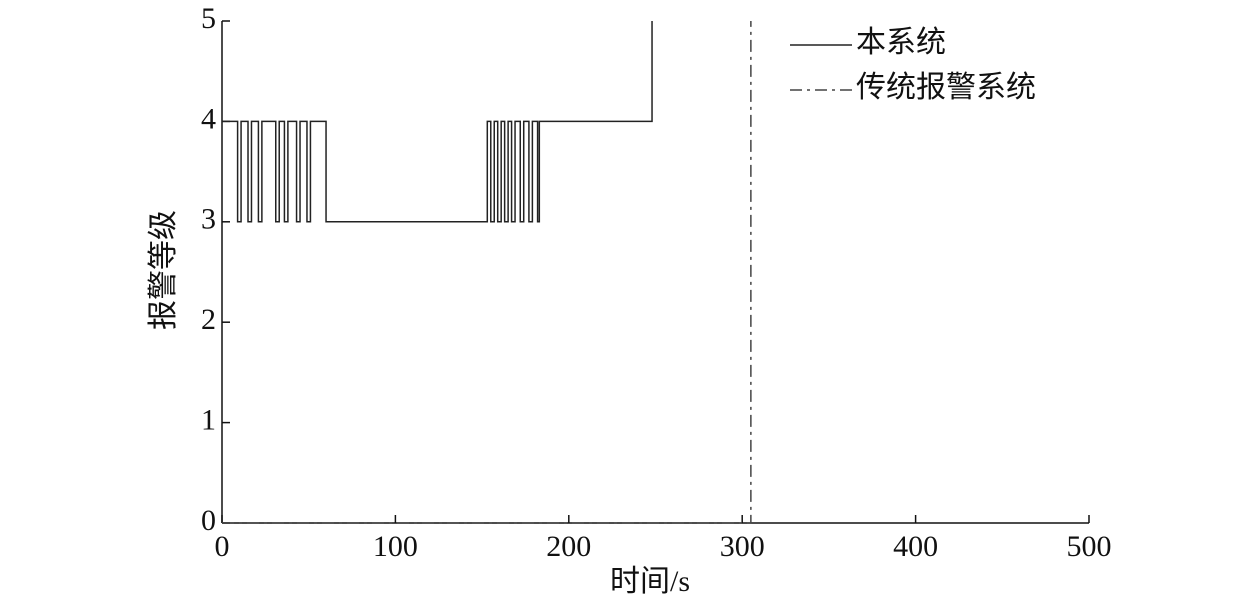 This screenshot has width=1260, height=610. What do you see at coordinates (650, 581) in the screenshot?
I see `x-axis-label: 时间/s` at bounding box center [650, 581].